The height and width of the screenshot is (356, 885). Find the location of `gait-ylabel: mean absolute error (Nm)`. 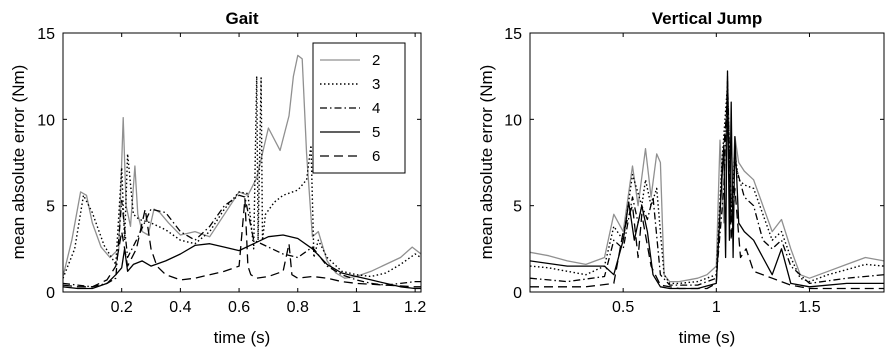

gait-ylabel: mean absolute error (Nm) is located at coordinates (18, 162).